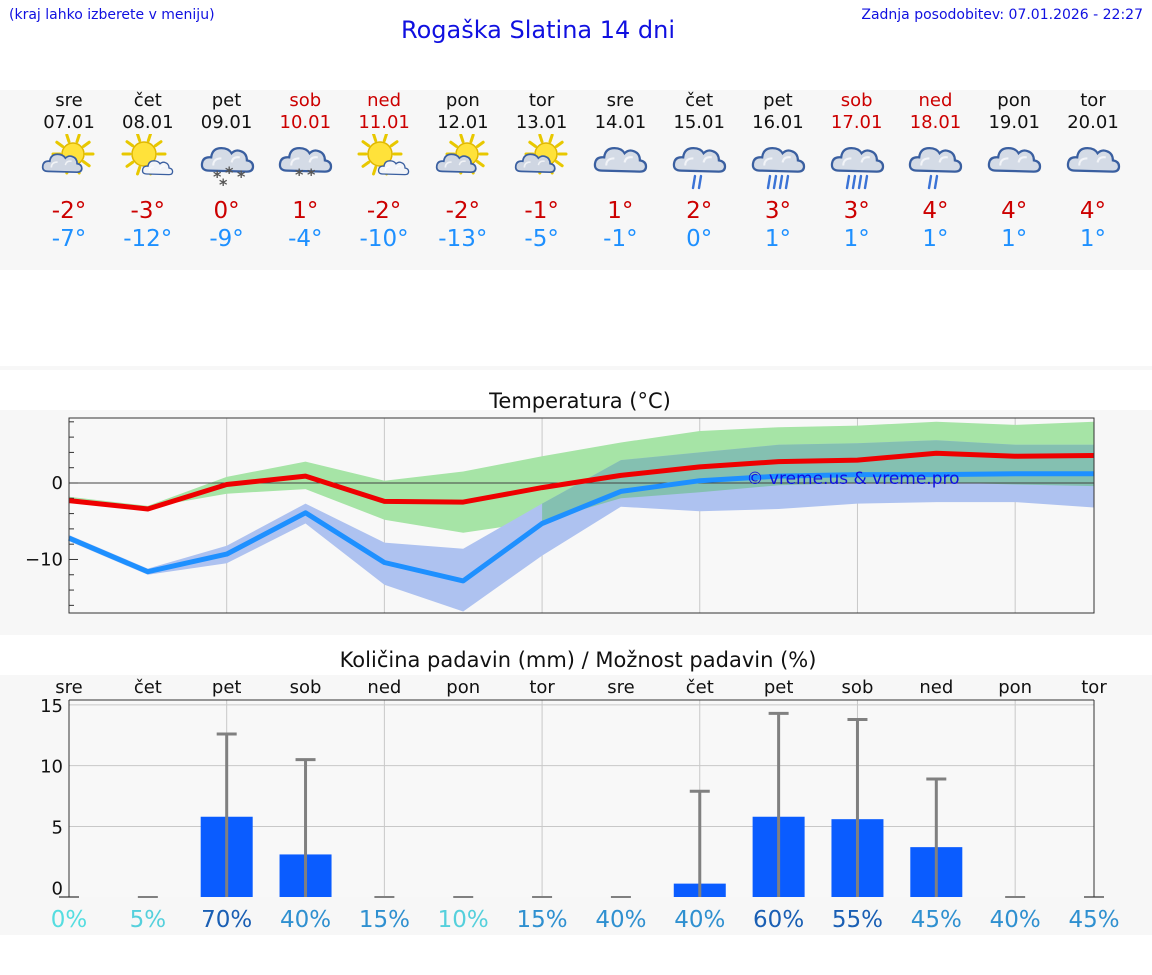 This screenshot has width=1152, height=975. Describe the element at coordinates (620, 211) in the screenshot. I see `max-temp: 1°` at that location.